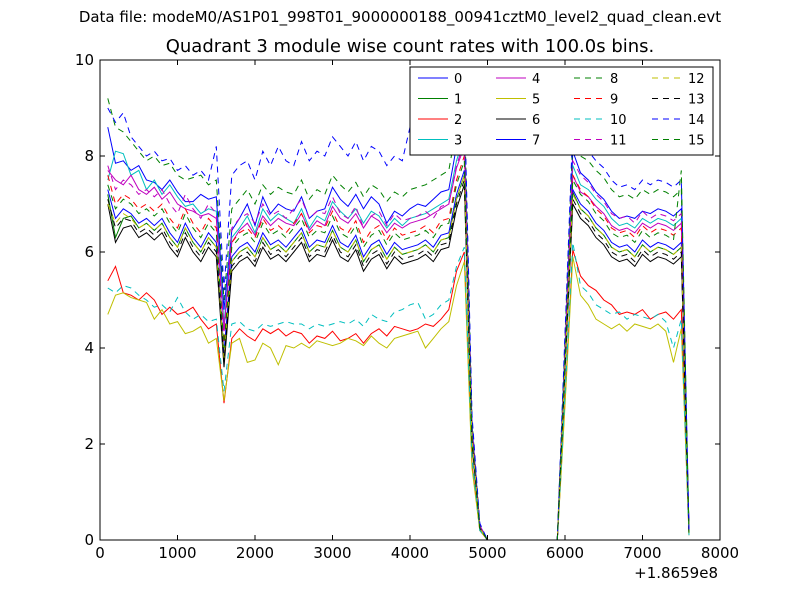  I want to click on legend-label-0: 0, so click(458, 79).